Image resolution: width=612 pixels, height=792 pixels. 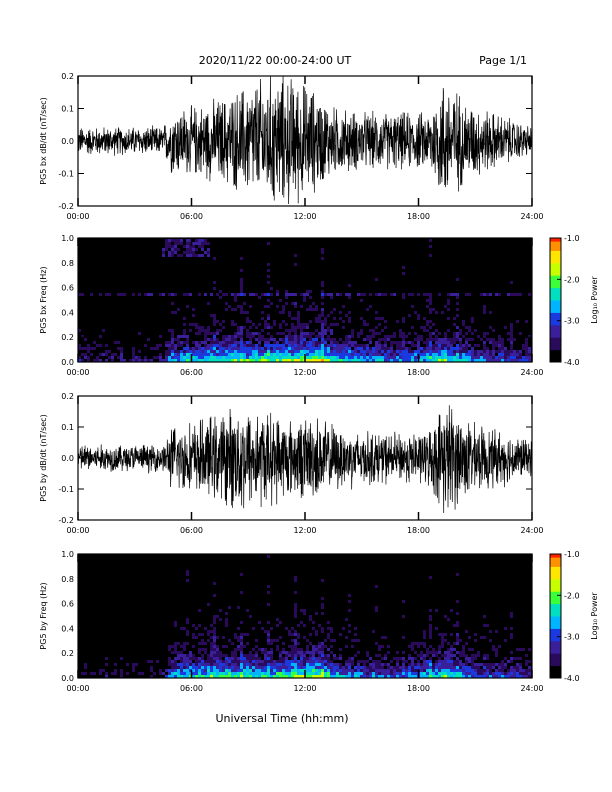 What do you see at coordinates (555, 289) in the screenshot?
I see `colorbar-segment` at bounding box center [555, 289].